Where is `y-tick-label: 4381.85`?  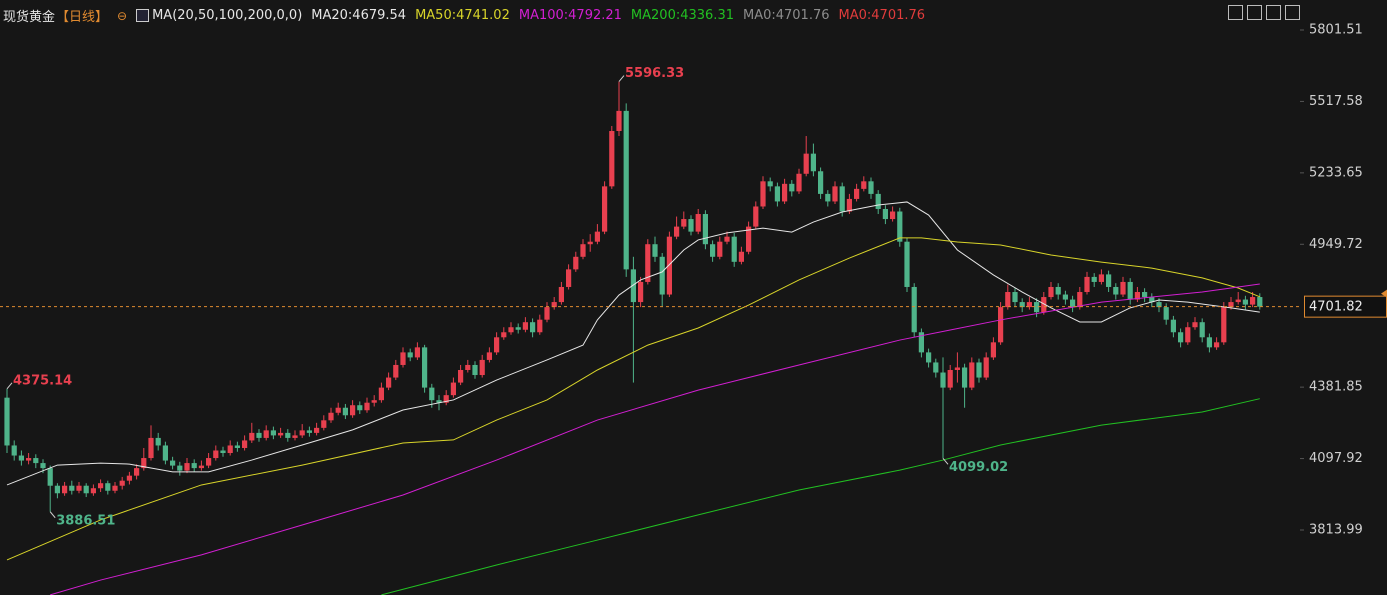
y-tick-label: 4381.85 is located at coordinates (1336, 387).